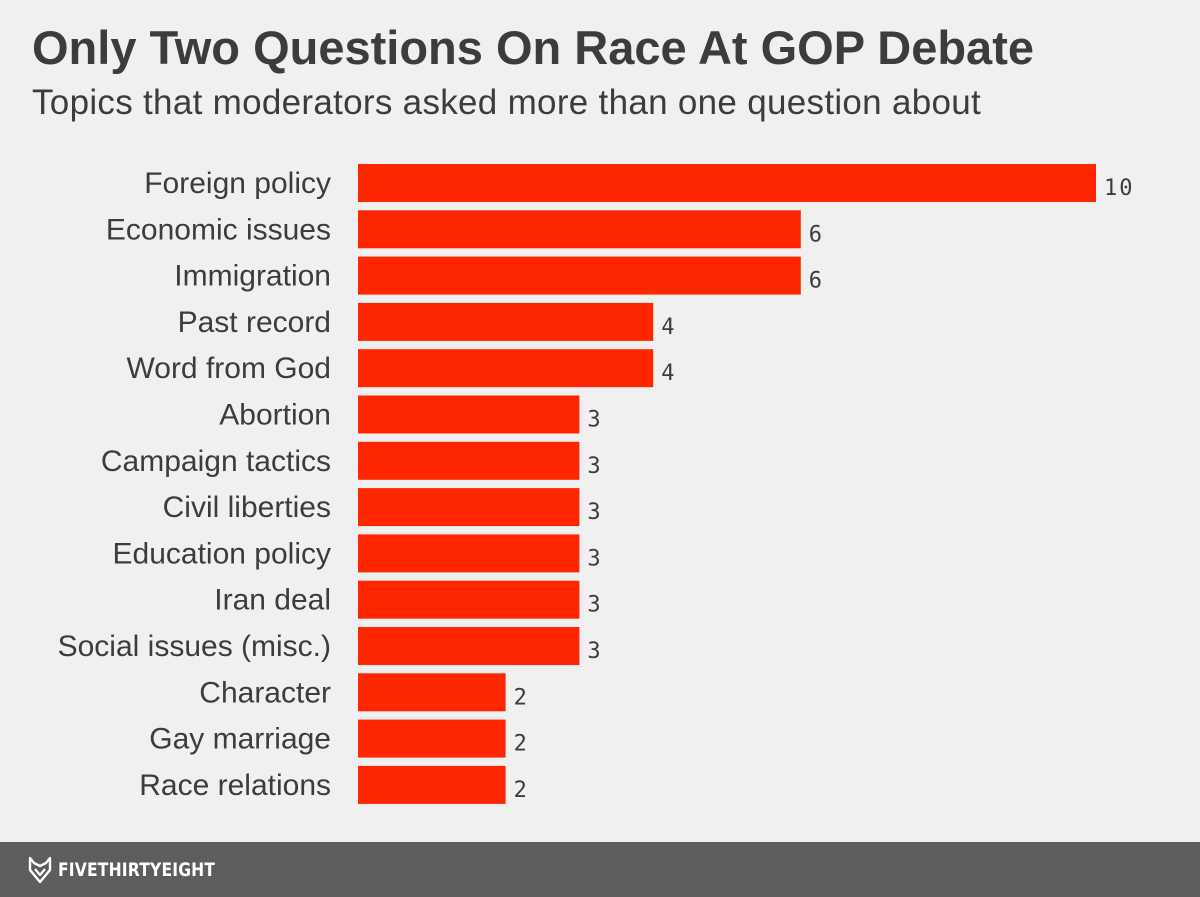 This screenshot has width=1200, height=897. What do you see at coordinates (600, 869) in the screenshot?
I see `footer-bar: FIVETHIRTYEIGHT` at bounding box center [600, 869].